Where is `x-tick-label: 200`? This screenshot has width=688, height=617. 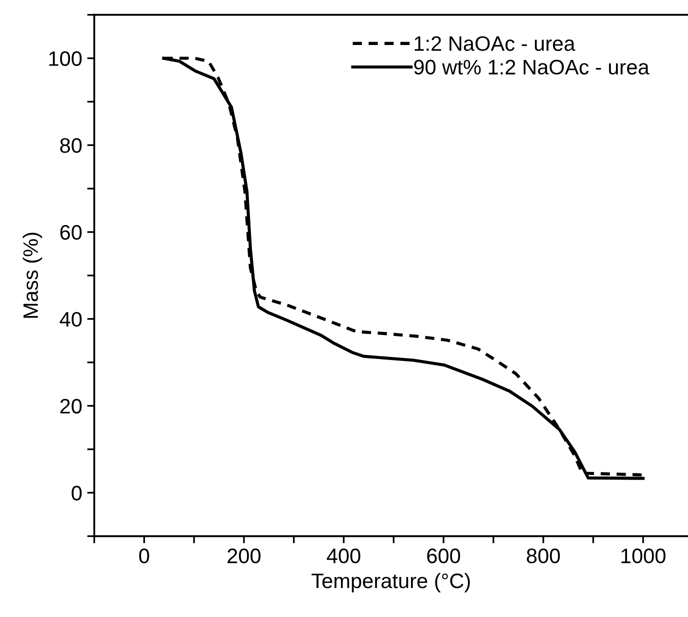
x-tick-label: 200 is located at coordinates (244, 556).